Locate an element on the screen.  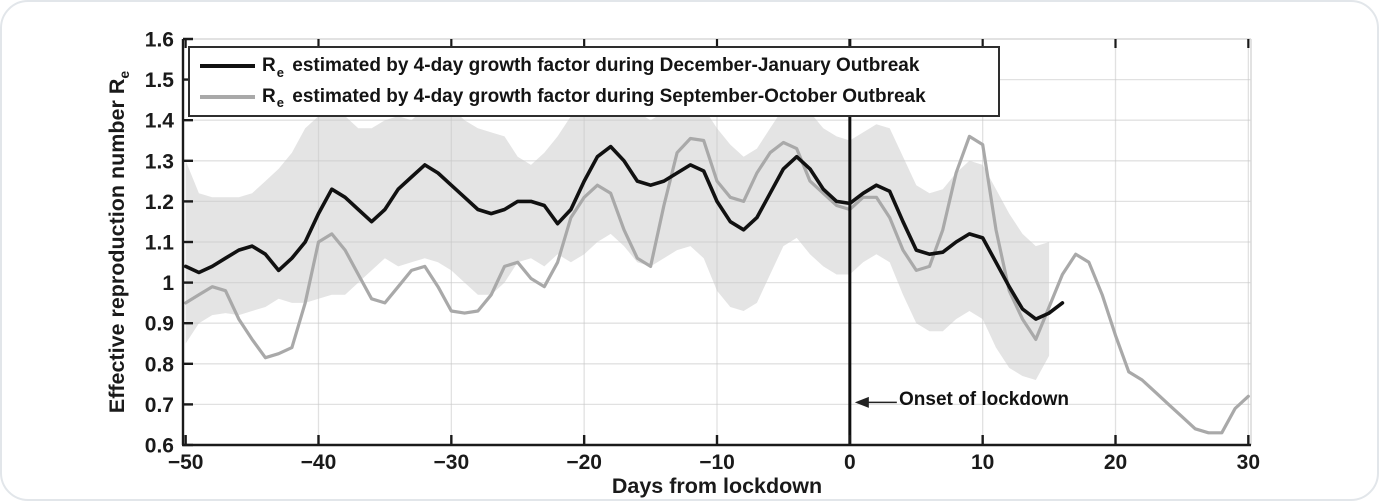
y-tick-label: 0.6 is located at coordinates (159, 446).